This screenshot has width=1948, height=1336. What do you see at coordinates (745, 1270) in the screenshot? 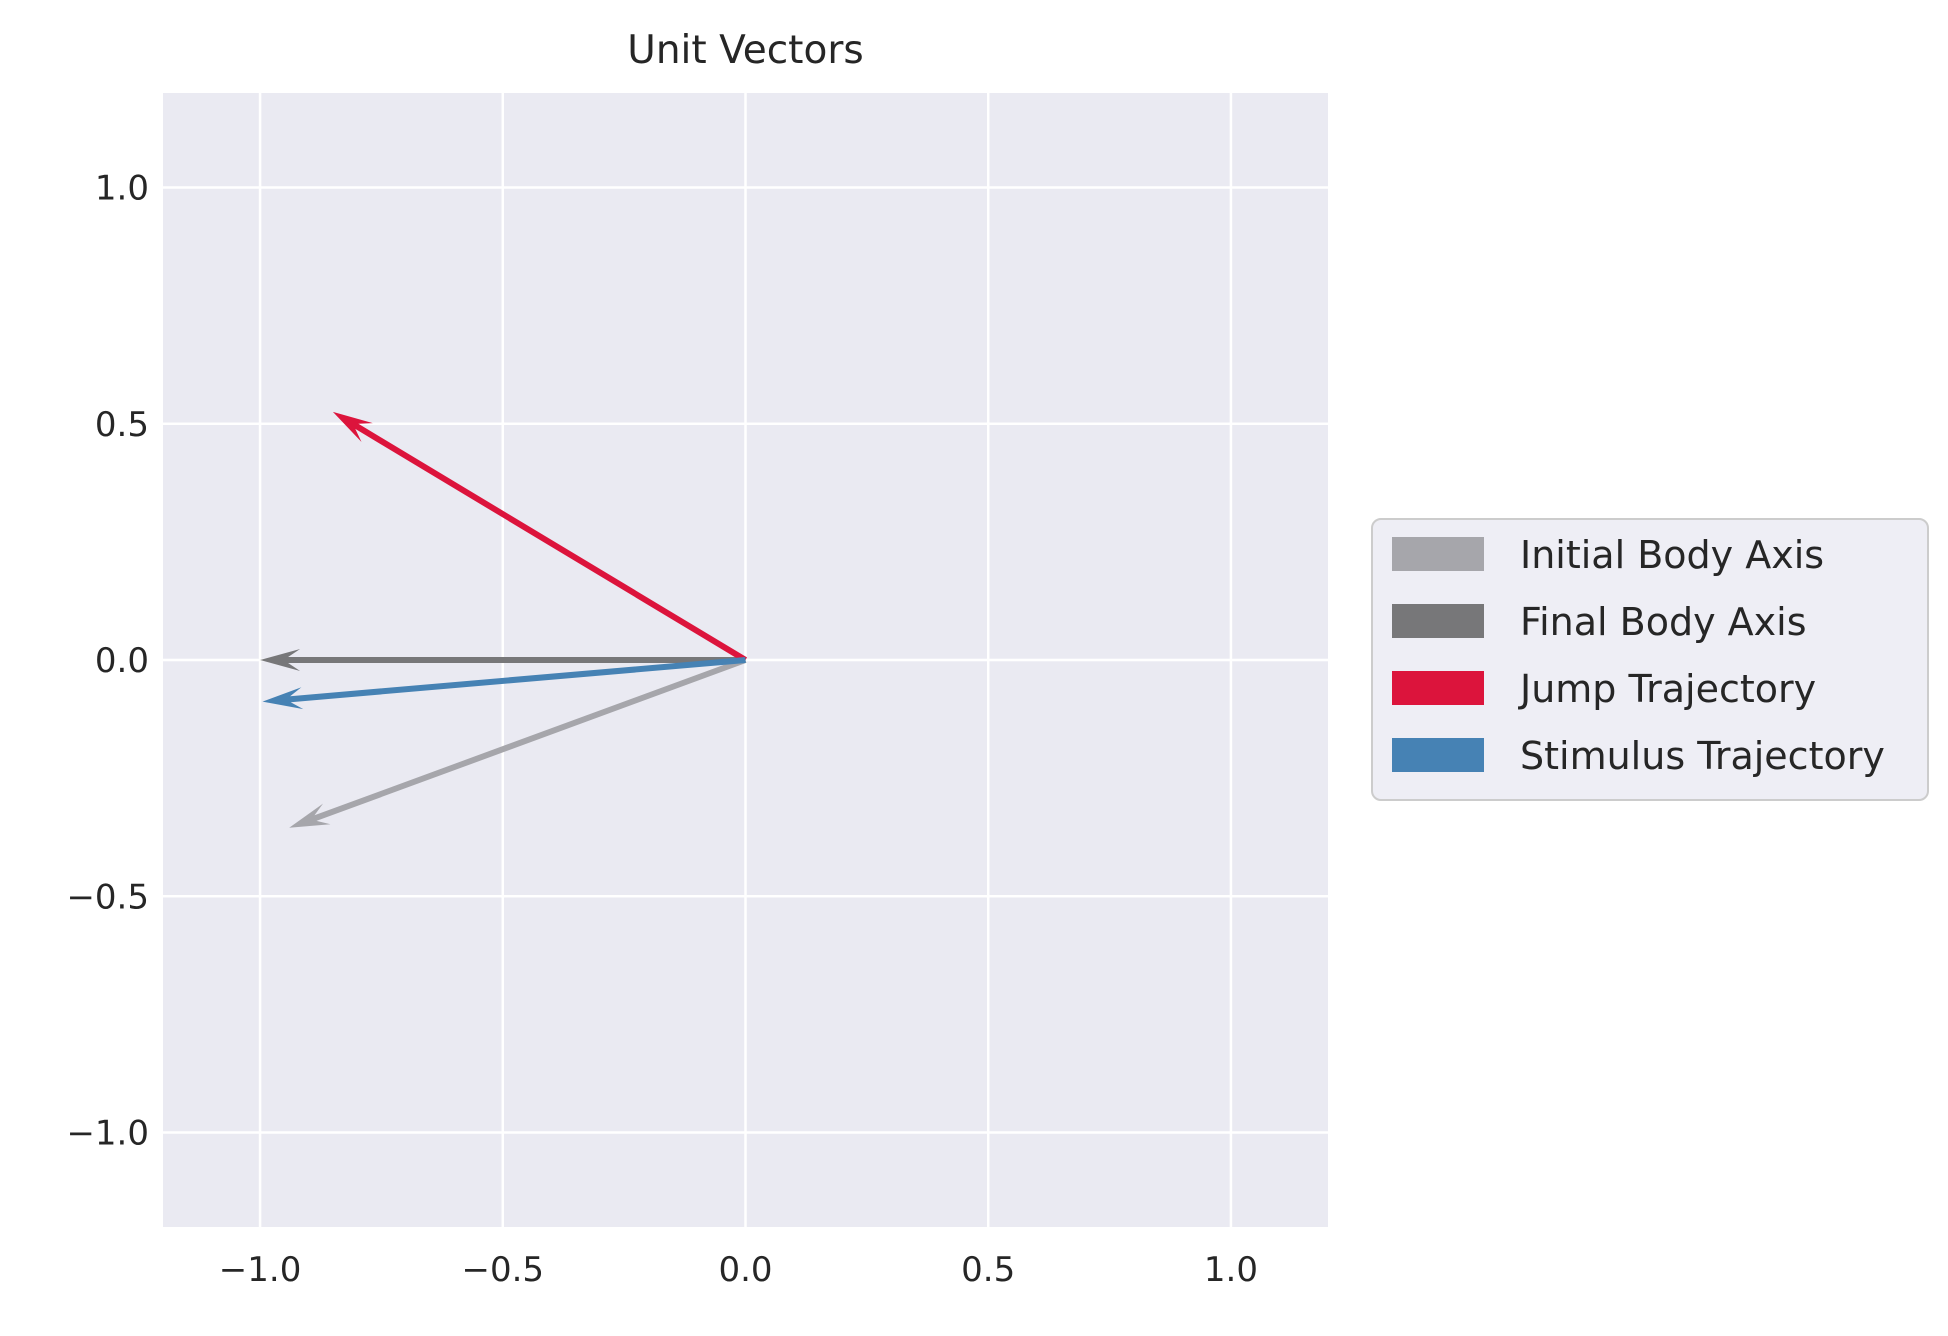
I see `x-tick-label: 0.0` at bounding box center [745, 1270].